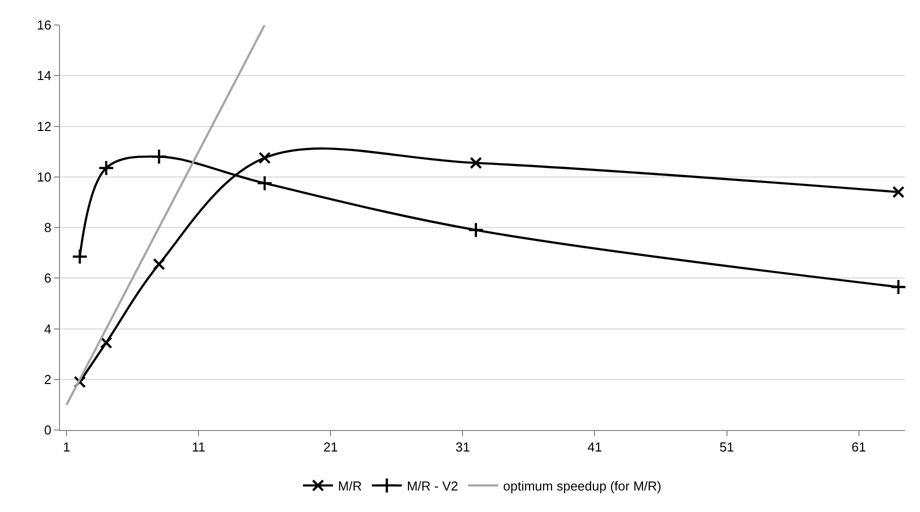  What do you see at coordinates (44, 25) in the screenshot?
I see `y-tick-label: 16` at bounding box center [44, 25].